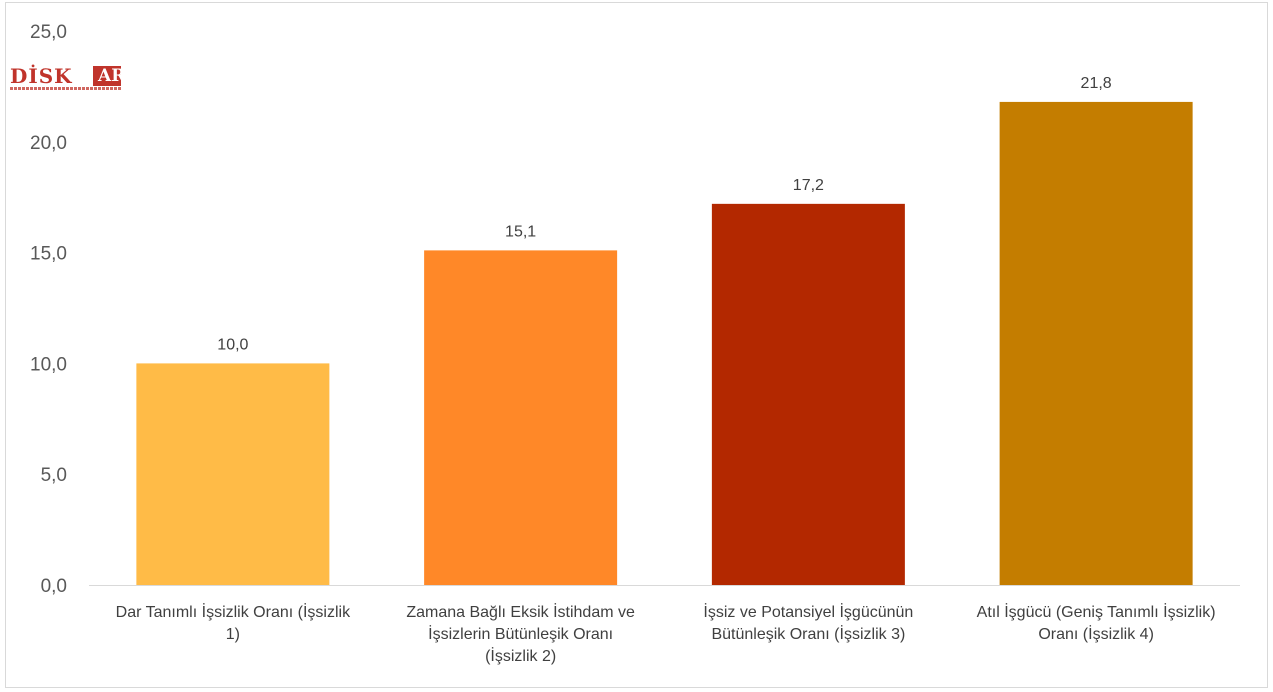 This screenshot has height=692, width=1273. Describe the element at coordinates (520, 633) in the screenshot. I see `x-tick-label: İşsizlerin Bütünleşik Oranı` at that location.